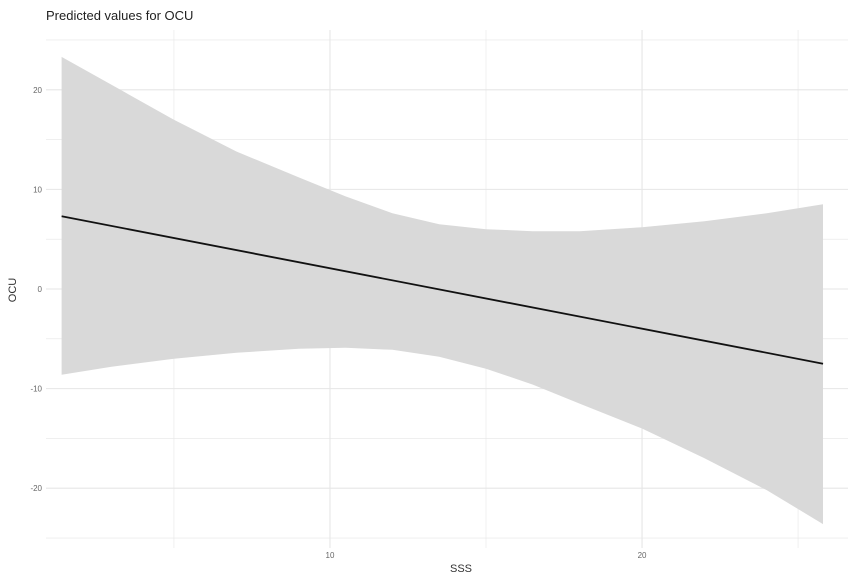 Image resolution: width=861 pixels, height=573 pixels. What do you see at coordinates (36, 488) in the screenshot?
I see `y-tick-label: -20` at bounding box center [36, 488].